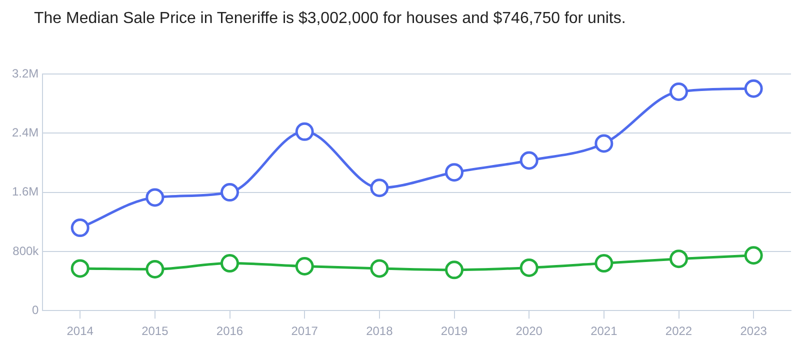 The image size is (805, 349). I want to click on x-tick-label: 2015, so click(155, 331).